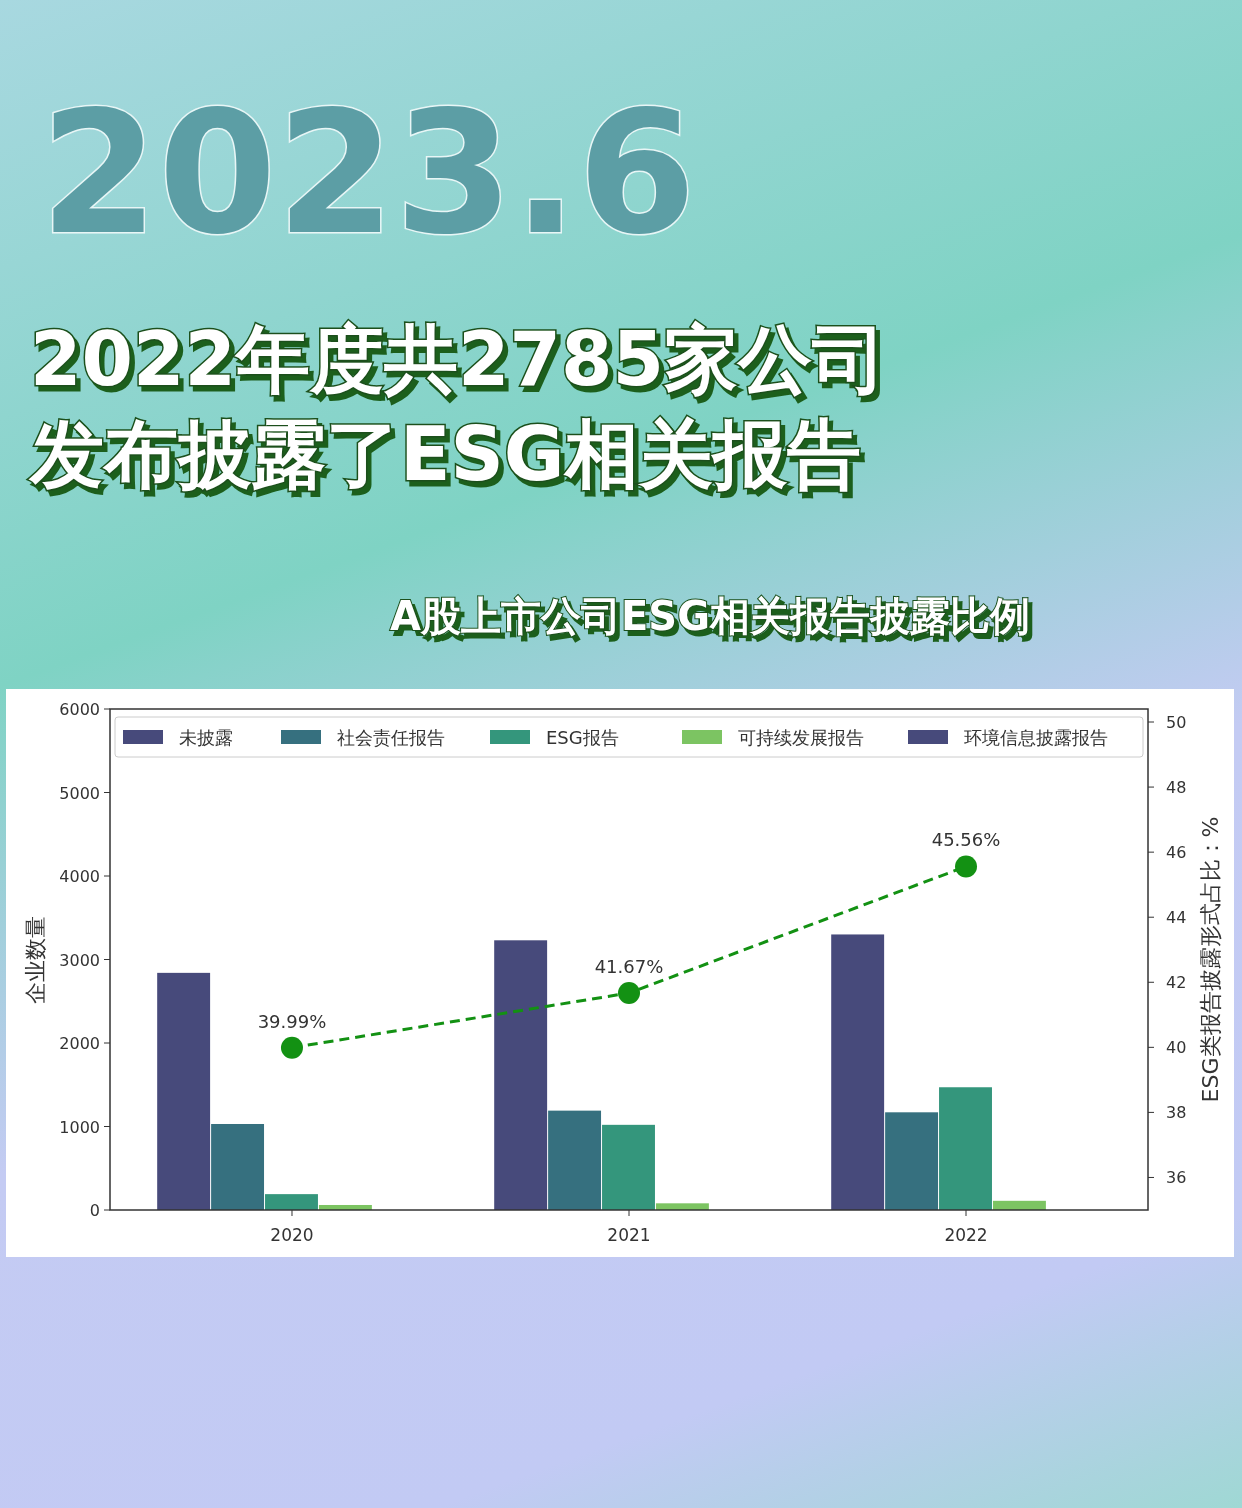 This screenshot has height=1508, width=1242. What do you see at coordinates (1176, 788) in the screenshot?
I see `y2-tick-label: 48` at bounding box center [1176, 788].